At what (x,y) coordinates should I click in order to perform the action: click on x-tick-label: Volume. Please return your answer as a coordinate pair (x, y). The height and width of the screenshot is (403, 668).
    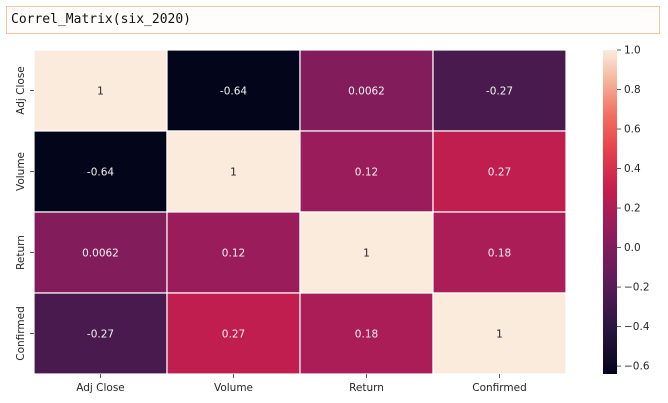
    Looking at the image, I should click on (233, 388).